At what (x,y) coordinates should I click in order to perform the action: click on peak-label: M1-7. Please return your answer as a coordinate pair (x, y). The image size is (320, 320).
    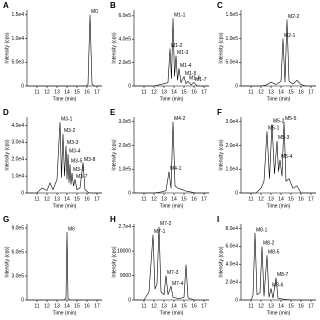
    Looking at the image, I should click on (201, 80).